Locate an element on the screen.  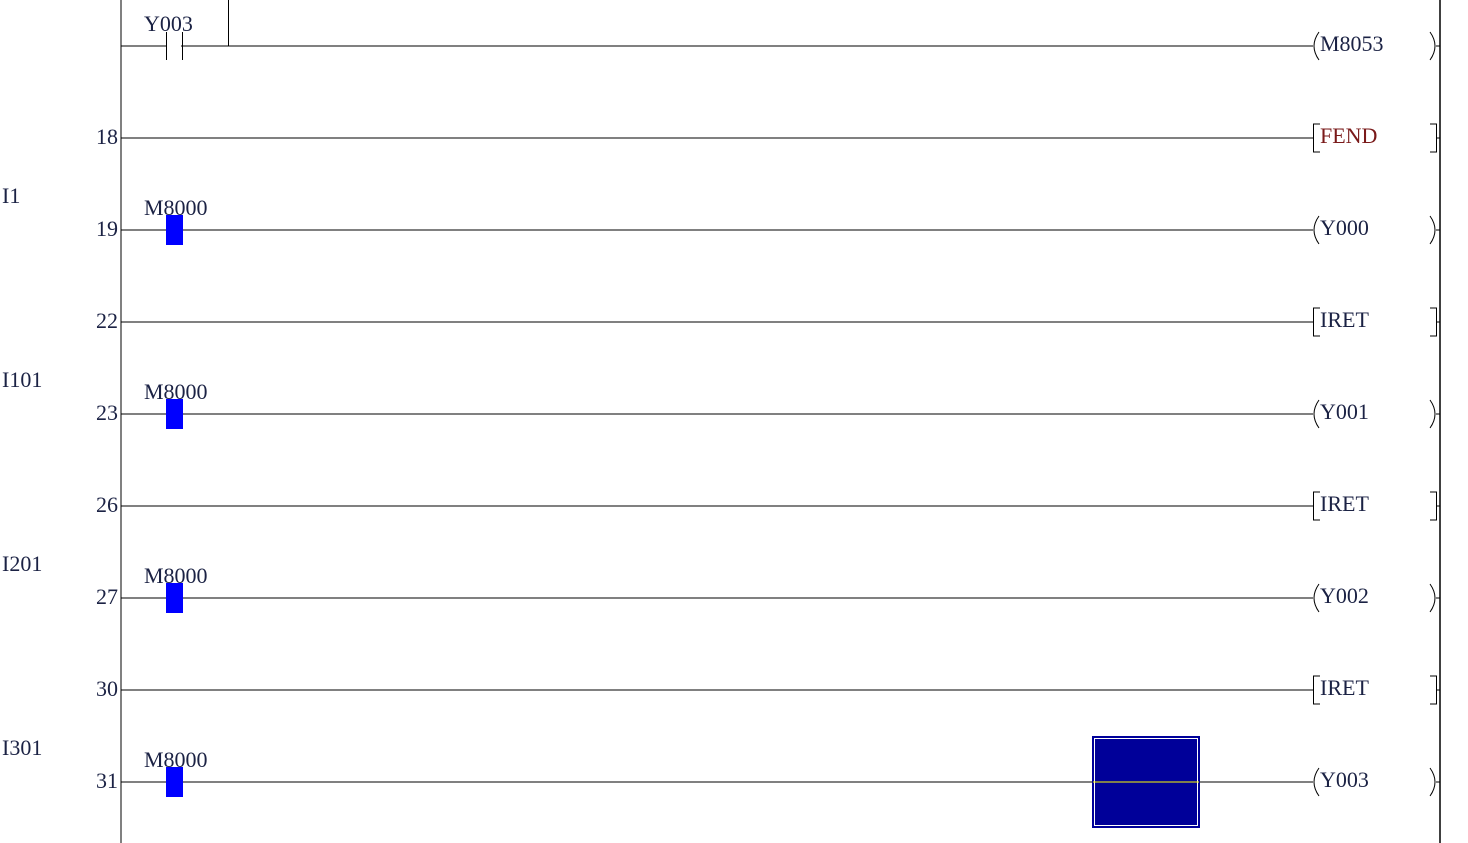
interrupt-pointer: I101 is located at coordinates (22, 379).